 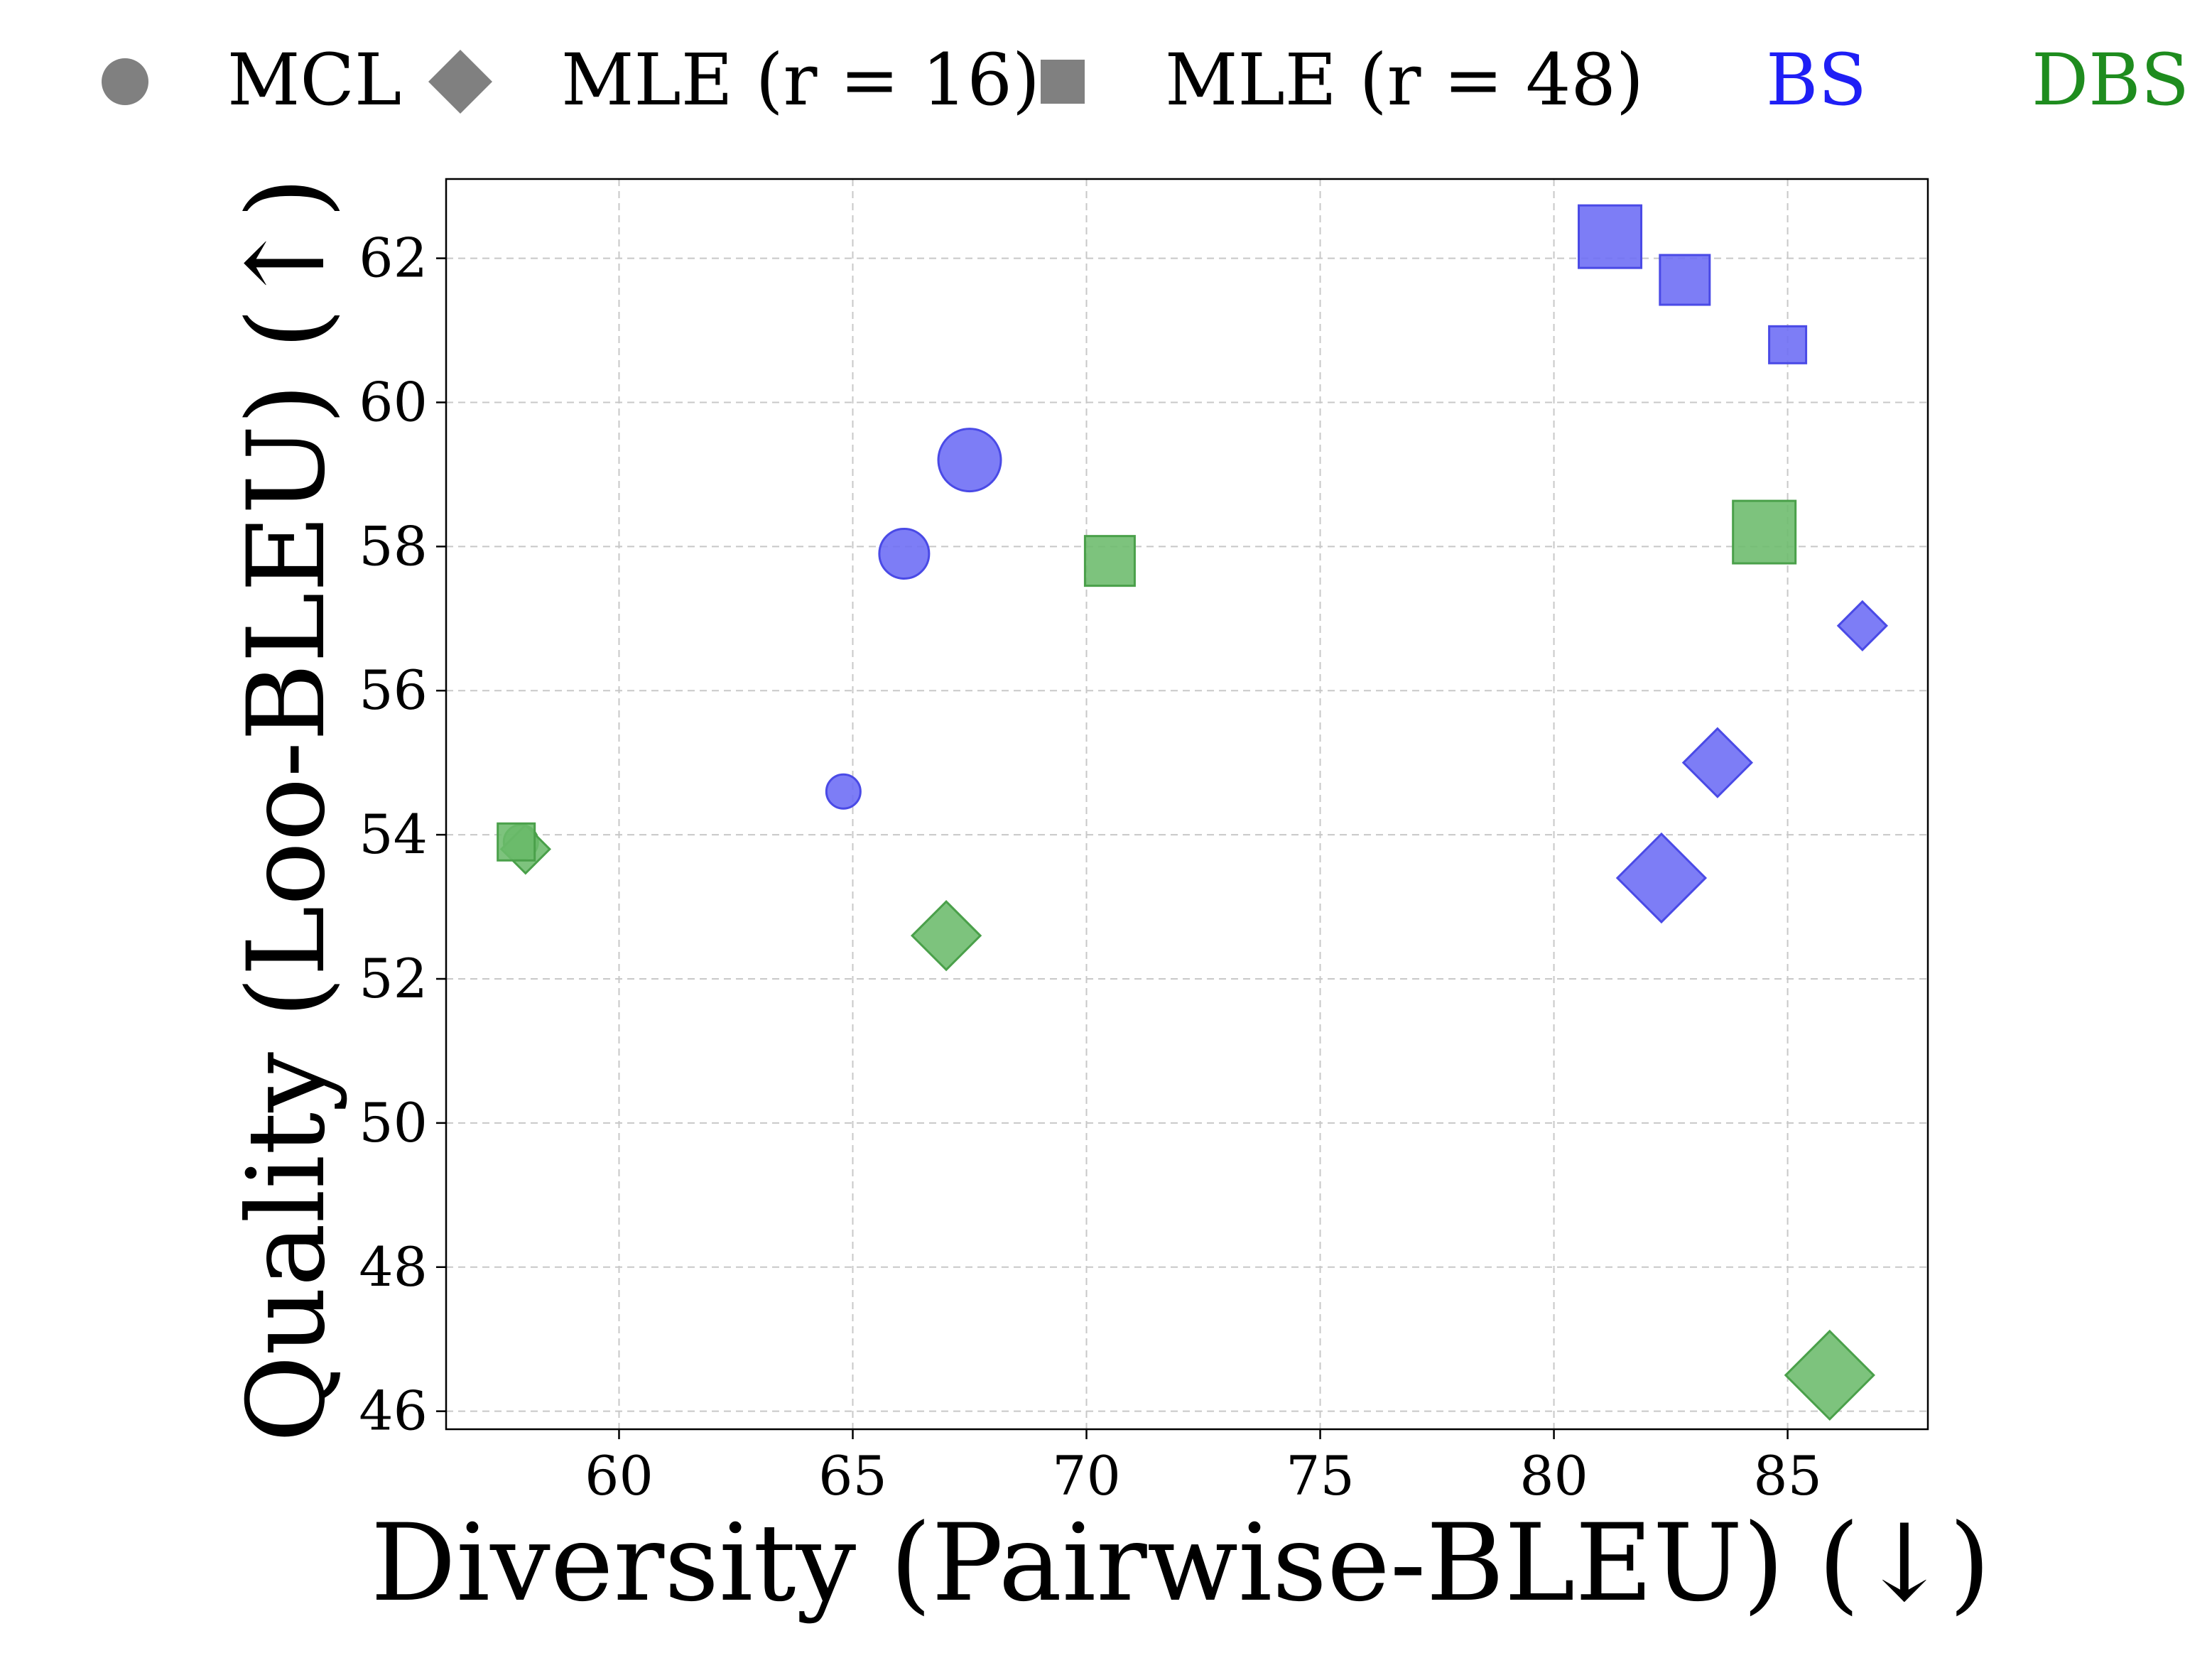 I want to click on y-tick-label: 60, so click(x=393, y=401).